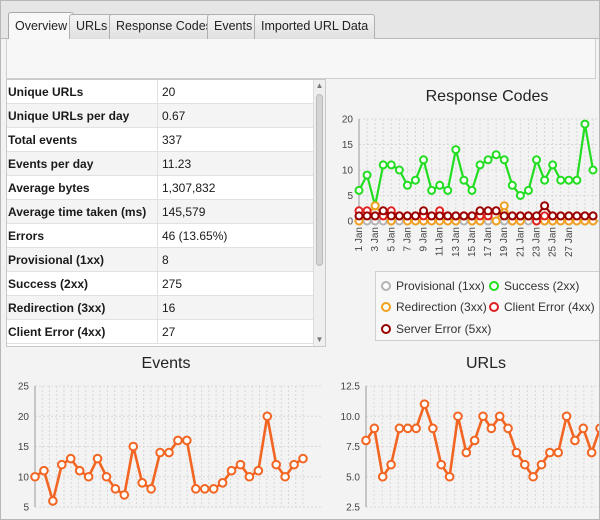 Image resolution: width=600 pixels, height=520 pixels. What do you see at coordinates (83, 332) in the screenshot?
I see `row-key: Client Error (4xx)` at bounding box center [83, 332].